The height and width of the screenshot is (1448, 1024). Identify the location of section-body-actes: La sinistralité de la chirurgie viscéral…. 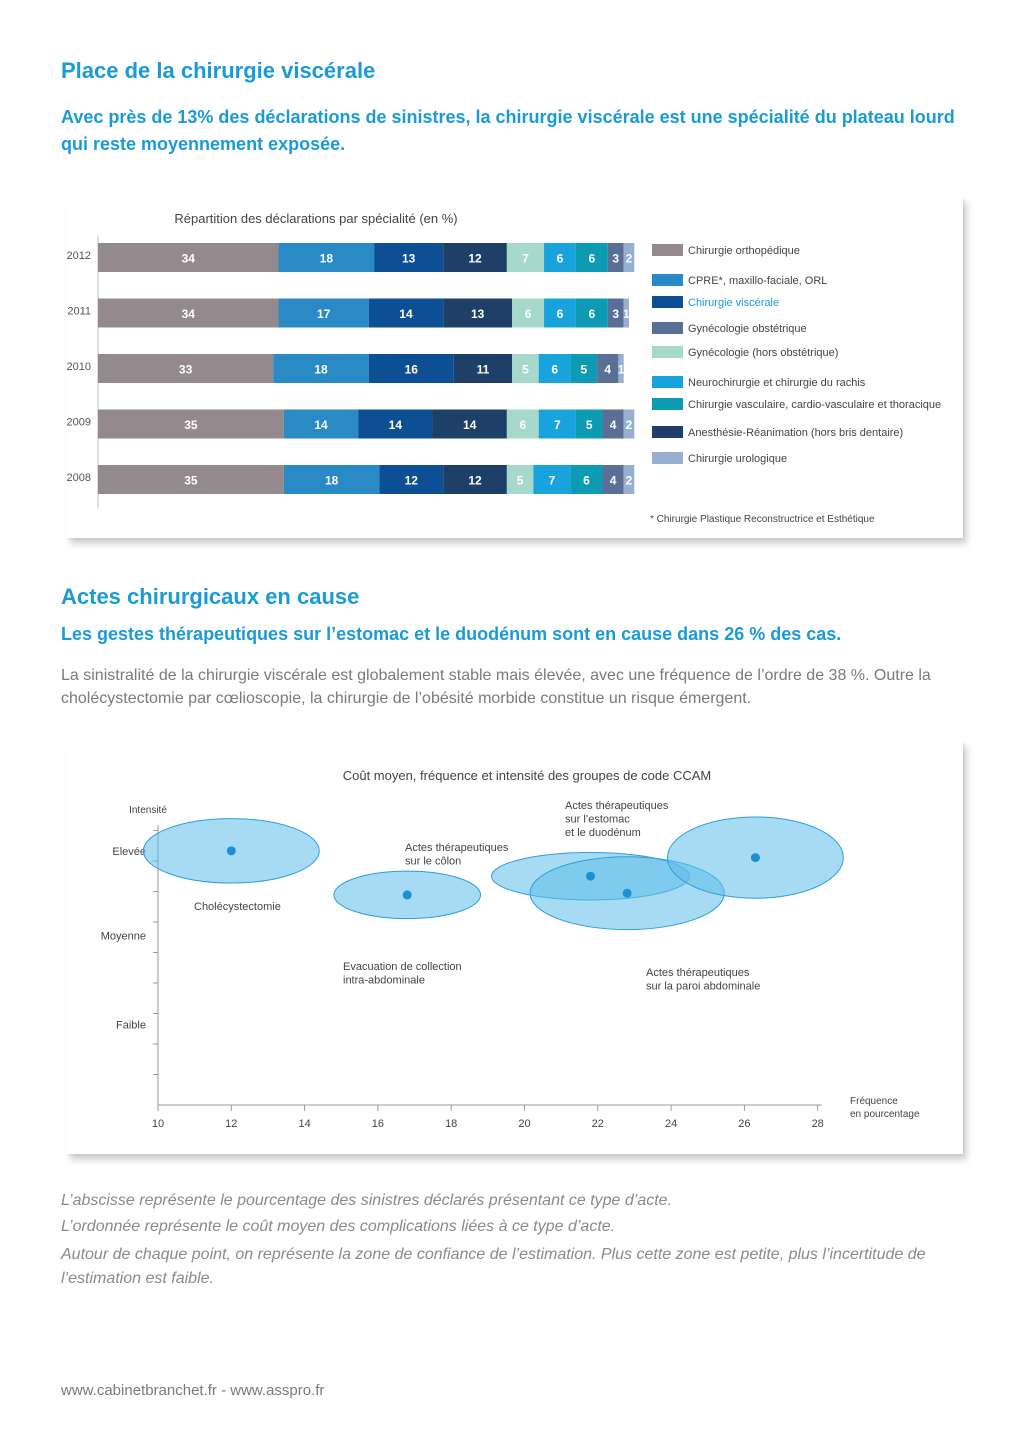
(496, 687).